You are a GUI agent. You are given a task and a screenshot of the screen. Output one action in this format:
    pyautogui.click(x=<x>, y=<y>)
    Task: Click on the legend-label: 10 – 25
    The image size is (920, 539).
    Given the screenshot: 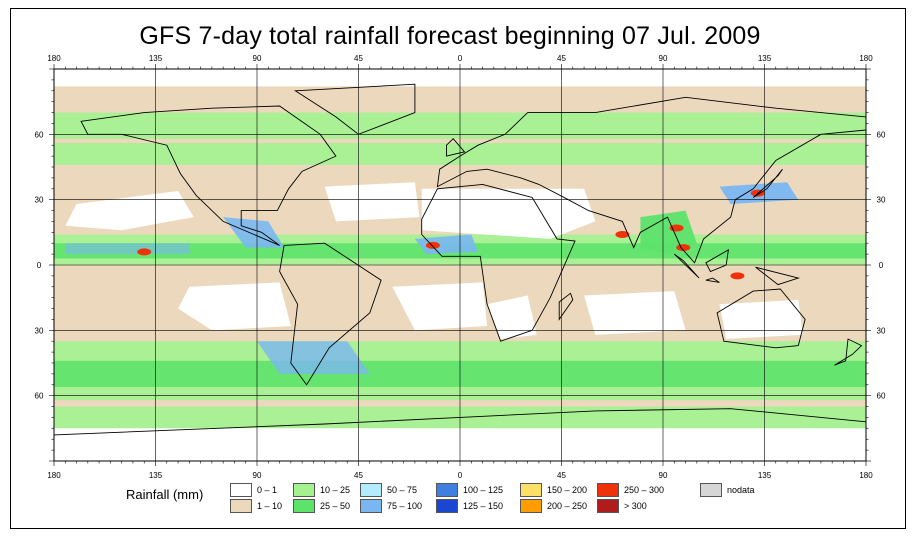 What is the action you would take?
    pyautogui.click(x=335, y=490)
    